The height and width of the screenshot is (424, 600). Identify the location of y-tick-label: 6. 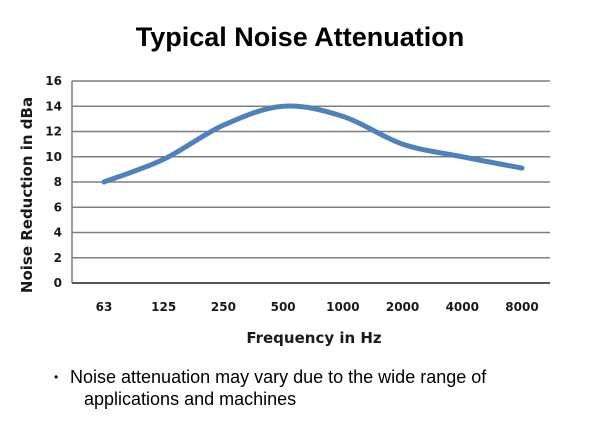
(58, 207).